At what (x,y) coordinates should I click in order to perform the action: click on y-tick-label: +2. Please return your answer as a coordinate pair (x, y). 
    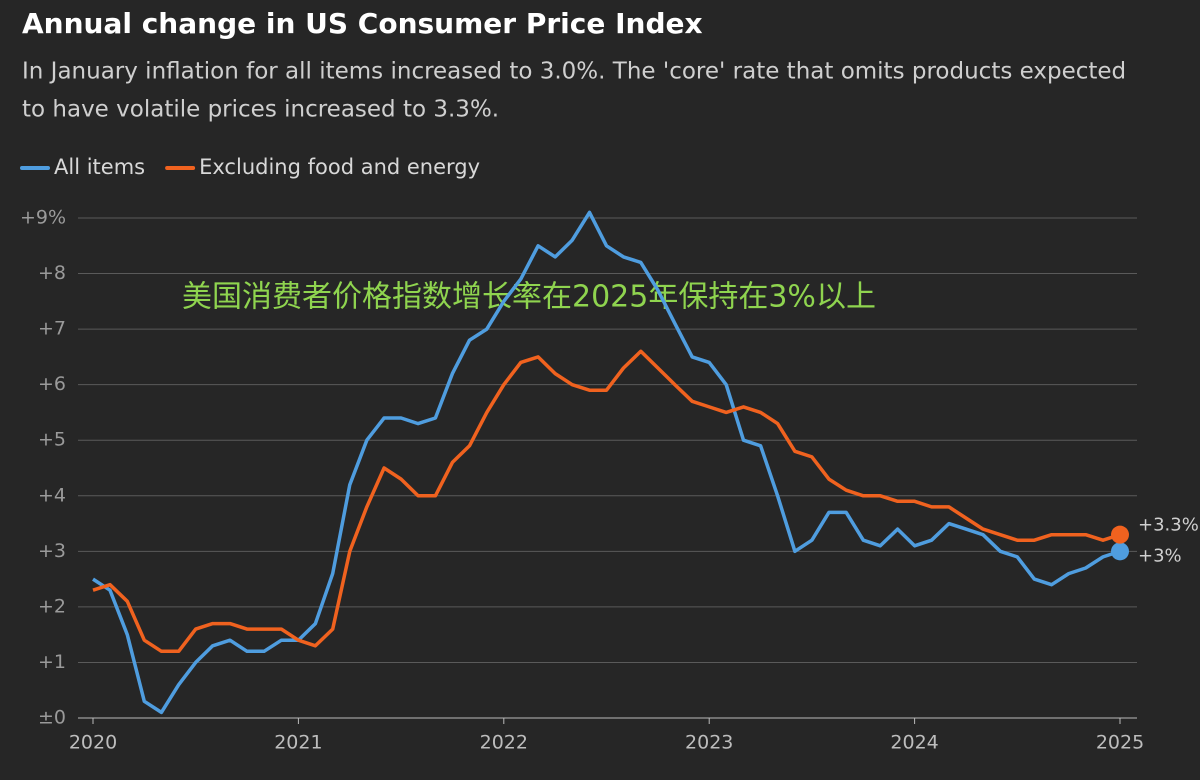
    Looking at the image, I should click on (52, 606).